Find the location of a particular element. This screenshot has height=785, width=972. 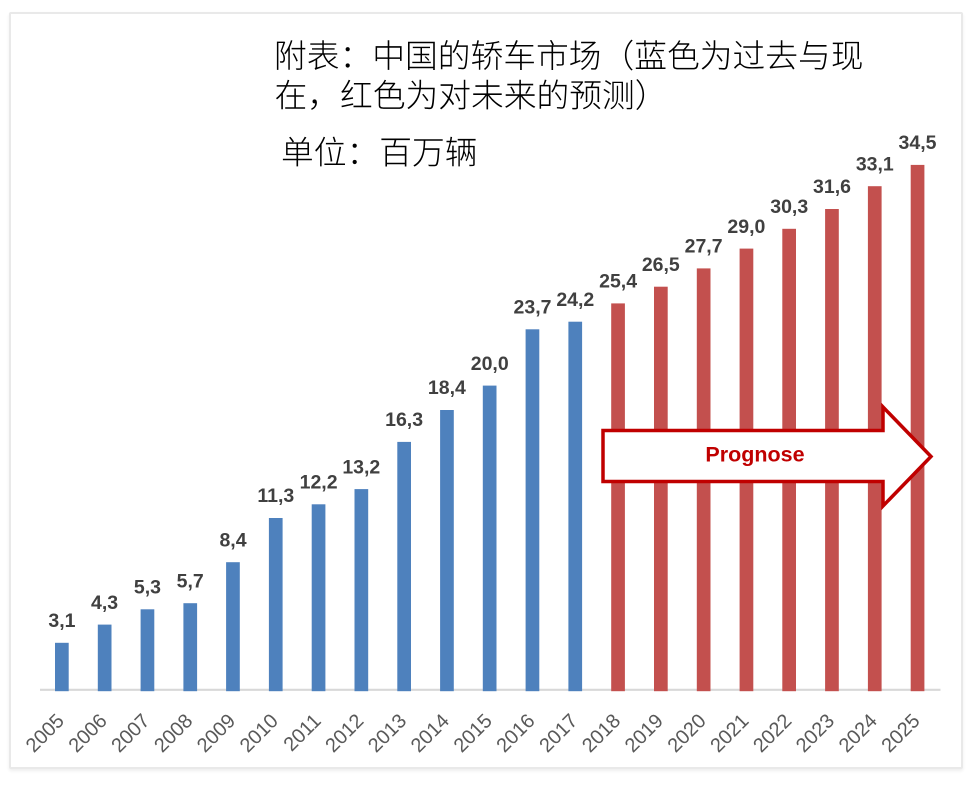

svg-text: 8,4 is located at coordinates (232, 540).